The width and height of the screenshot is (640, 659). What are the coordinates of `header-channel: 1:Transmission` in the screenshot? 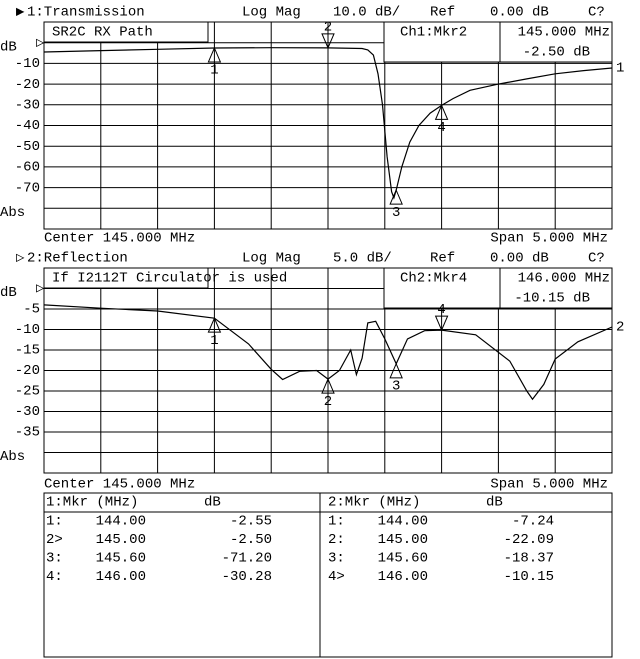 It's located at (86, 13).